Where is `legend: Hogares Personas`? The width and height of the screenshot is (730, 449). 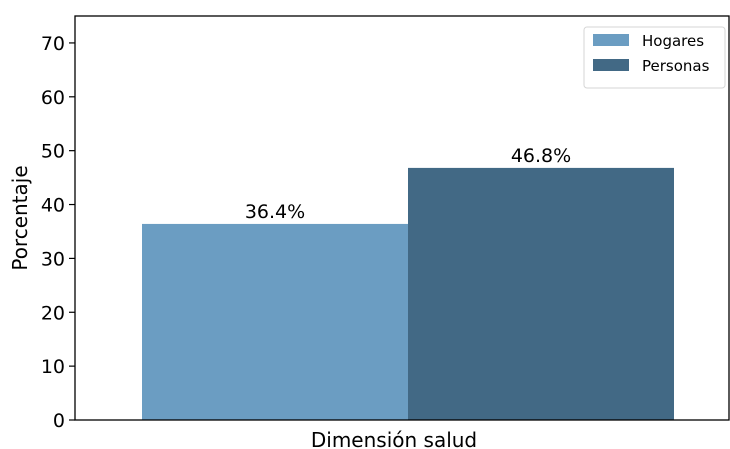
legend: Hogares Personas is located at coordinates (654, 57).